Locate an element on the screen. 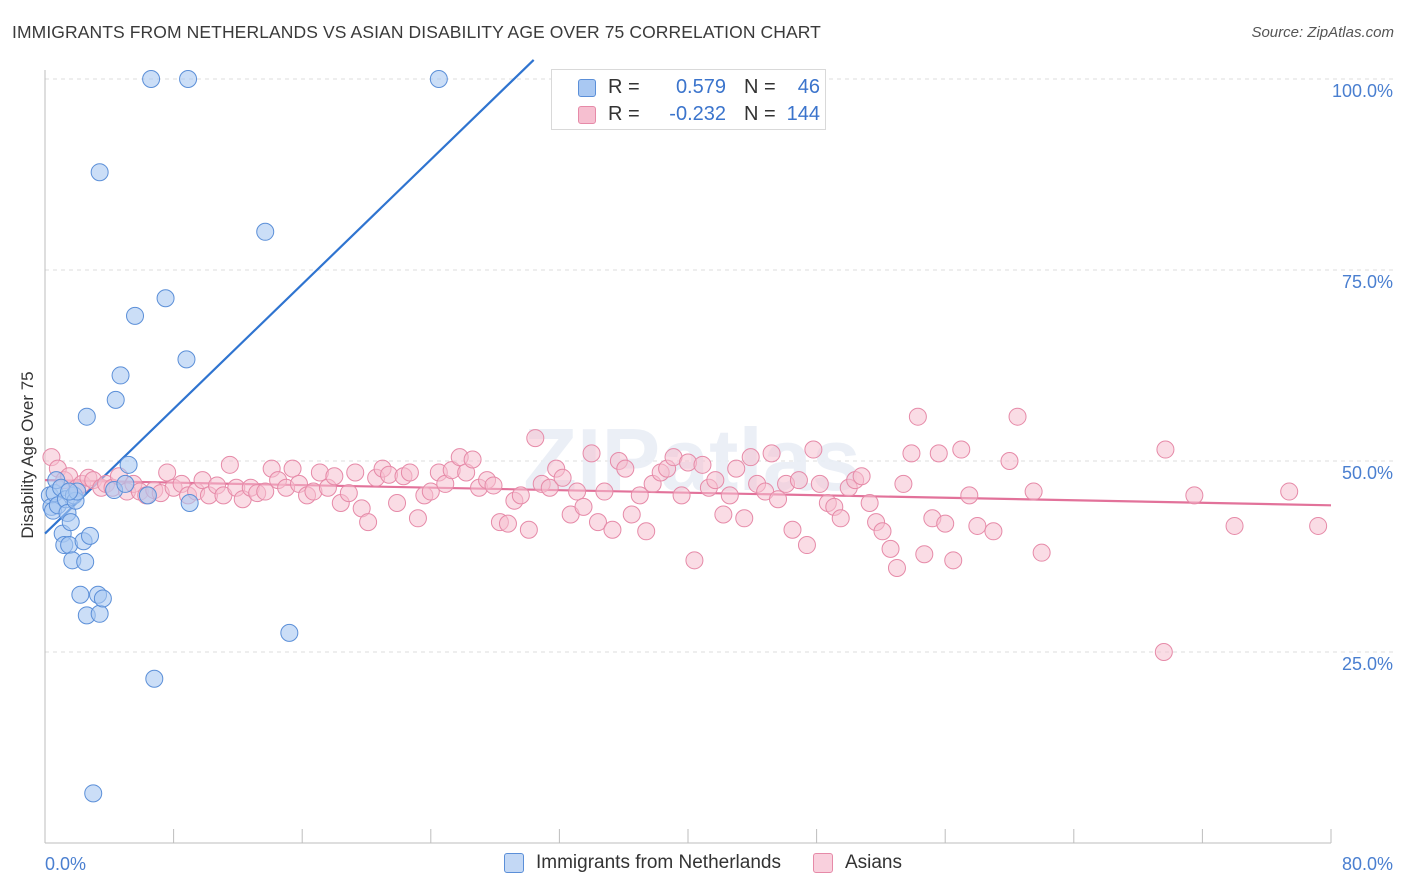 The height and width of the screenshot is (892, 1406). chart-source: Source: ZipAtlas.com is located at coordinates (1322, 32).